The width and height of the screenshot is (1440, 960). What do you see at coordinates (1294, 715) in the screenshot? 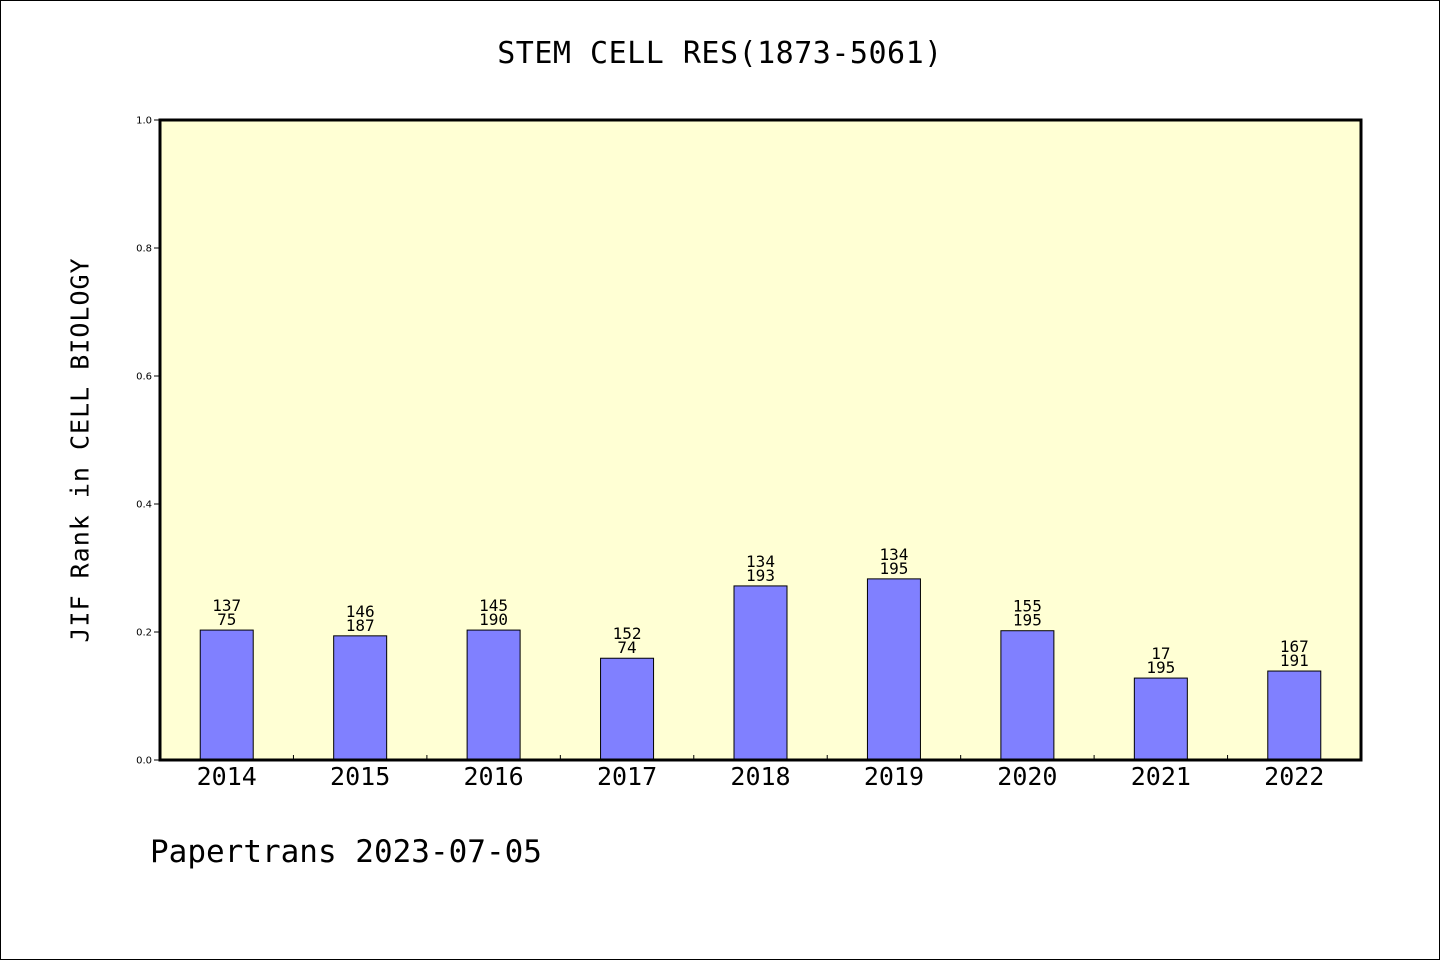
I see `bar-2022` at bounding box center [1294, 715].